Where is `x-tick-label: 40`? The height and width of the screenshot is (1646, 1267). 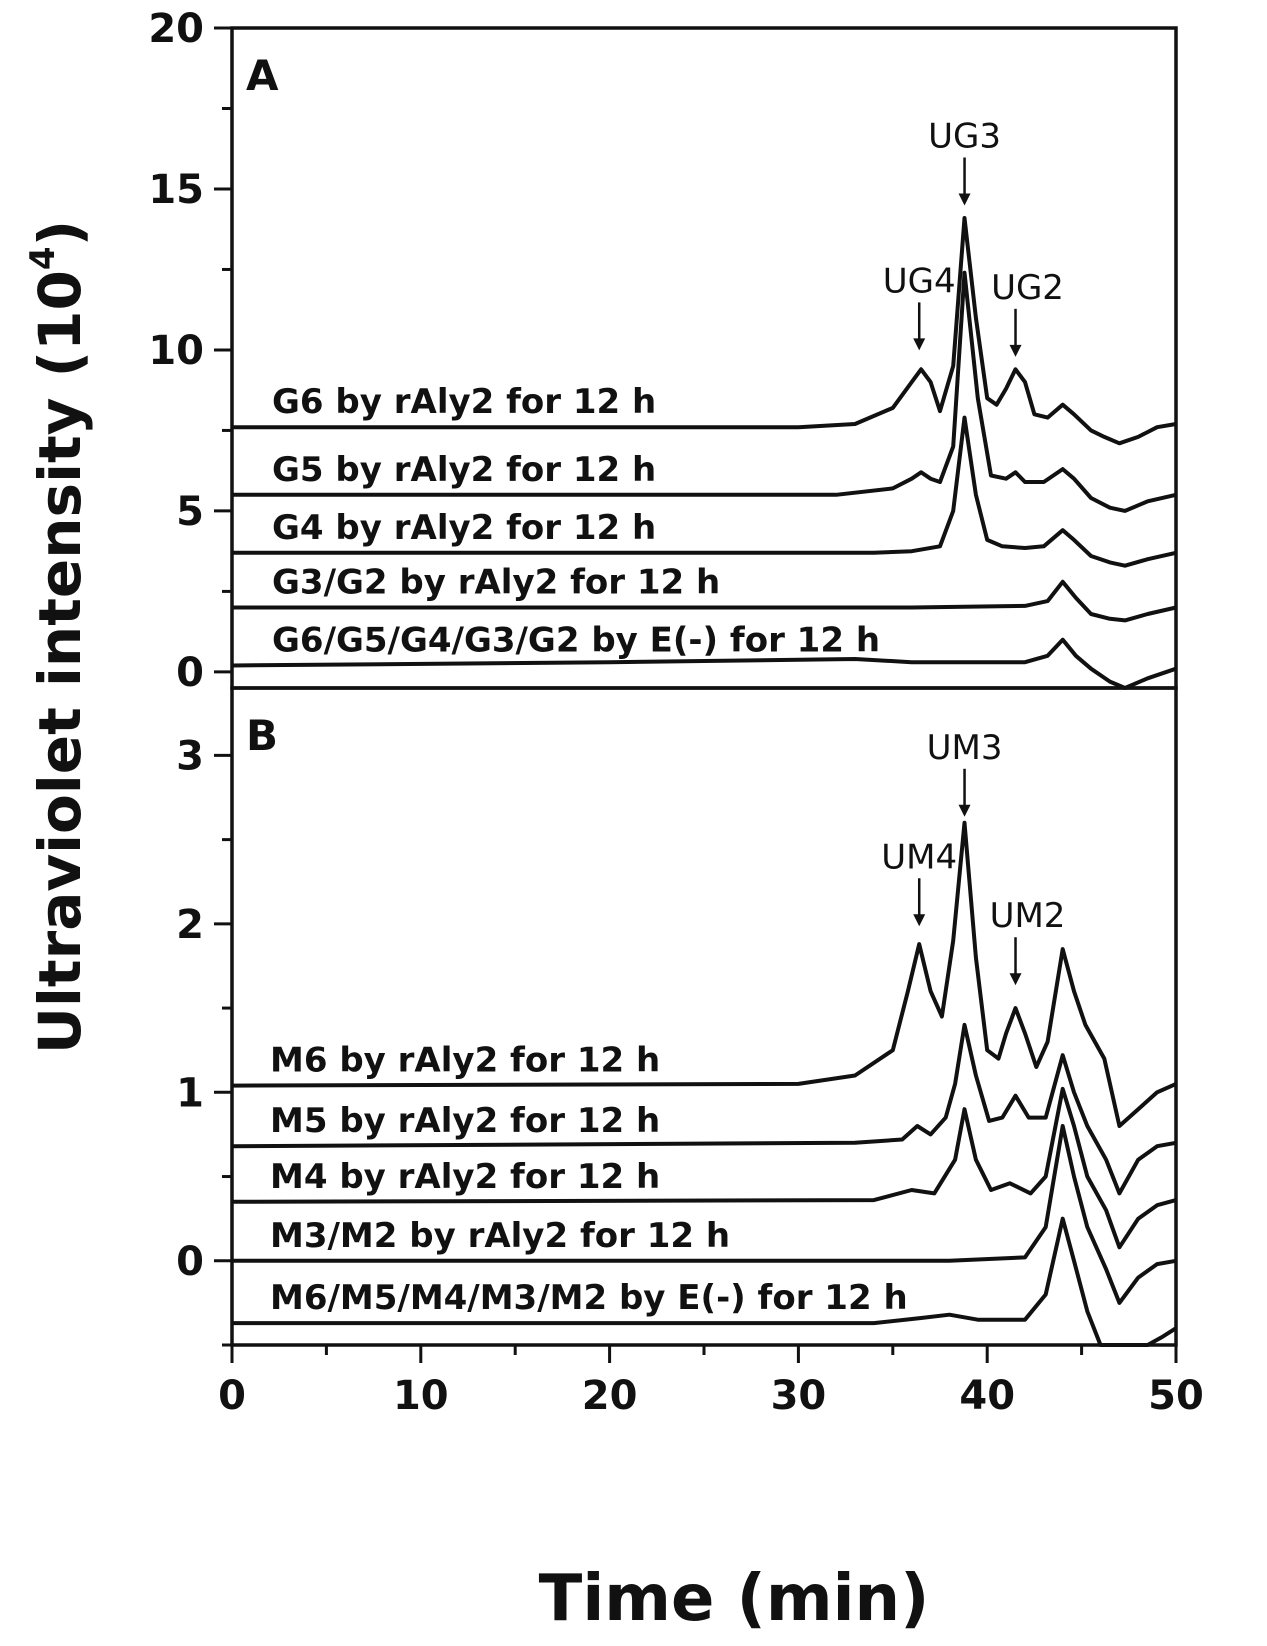 x-tick-label: 40 is located at coordinates (987, 1396).